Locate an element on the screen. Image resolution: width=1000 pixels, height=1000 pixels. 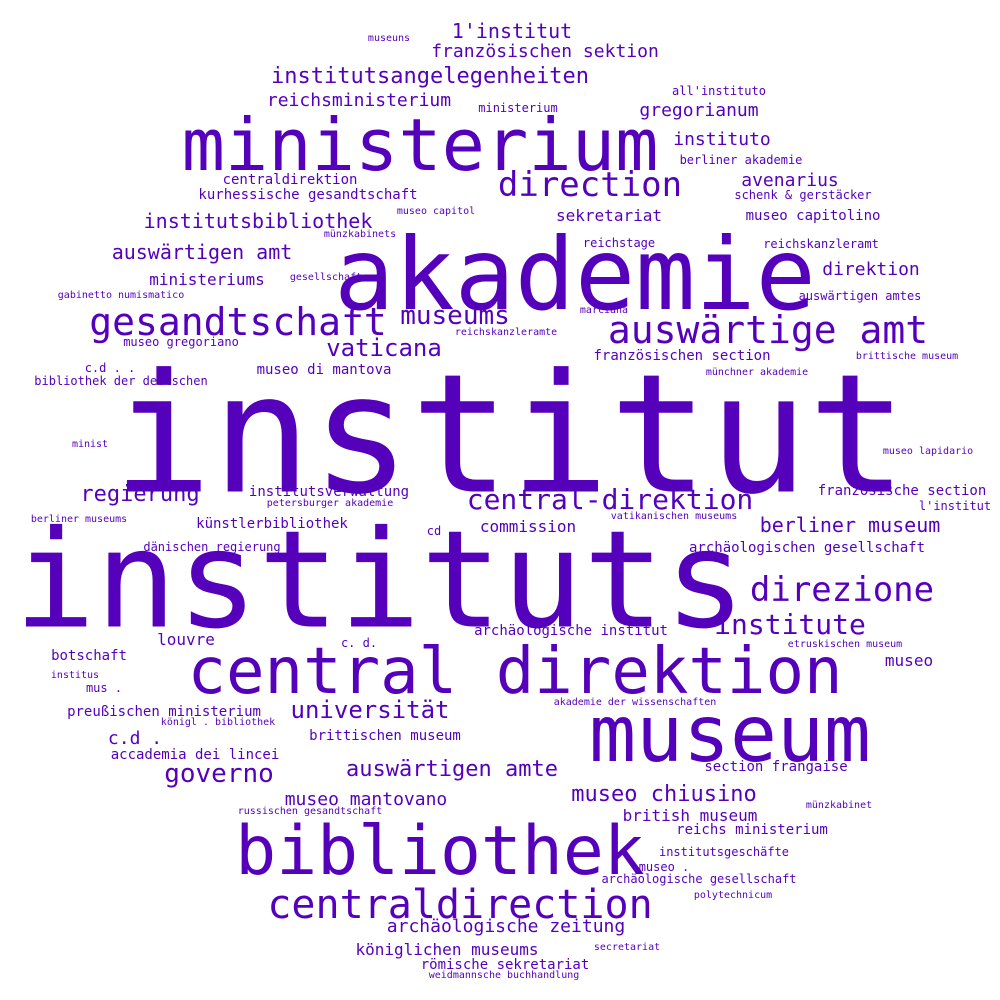
word-weidmannsche-buchhandlung: weidmannsche buchhandlung is located at coordinates (504, 975).